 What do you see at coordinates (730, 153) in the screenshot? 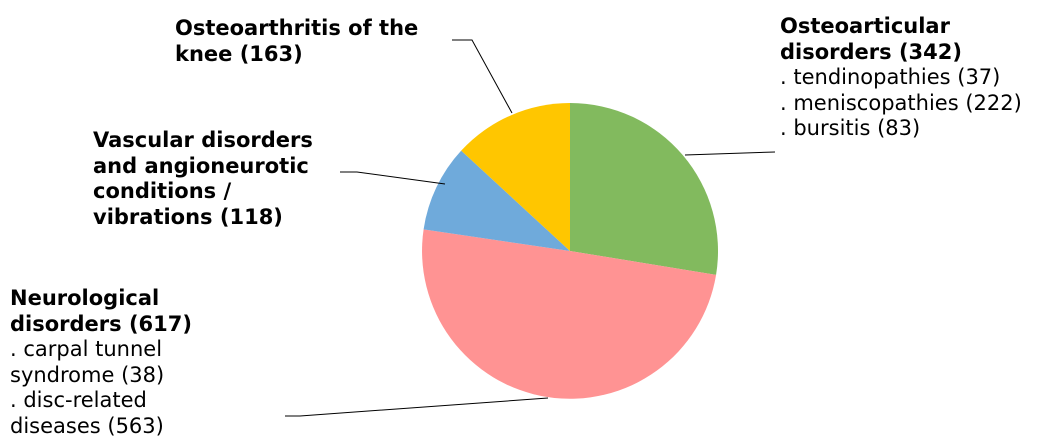
I see `leader-osteoarticular` at bounding box center [730, 153].